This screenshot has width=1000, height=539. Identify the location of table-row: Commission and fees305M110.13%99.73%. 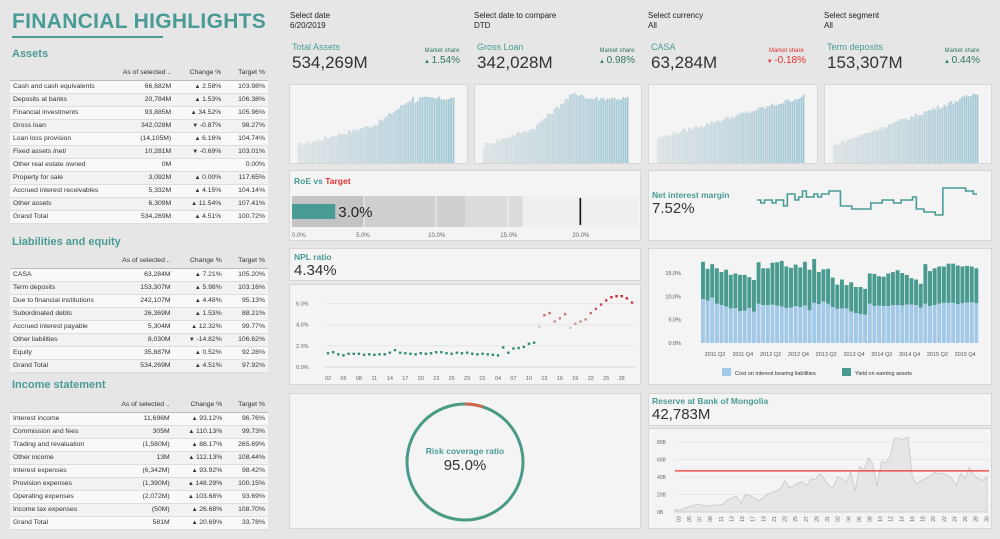
(139, 432).